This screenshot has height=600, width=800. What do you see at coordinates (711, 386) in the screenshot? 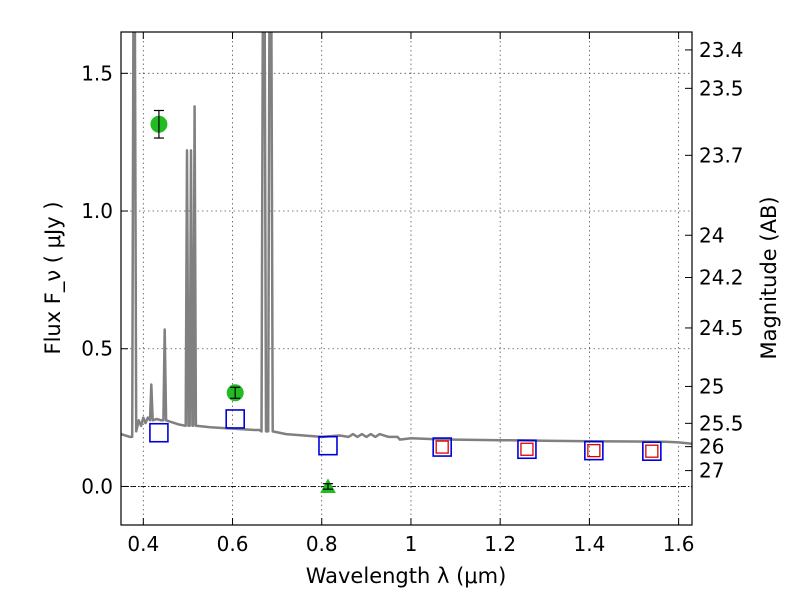
I see `mag-tick-label: 25` at bounding box center [711, 386].